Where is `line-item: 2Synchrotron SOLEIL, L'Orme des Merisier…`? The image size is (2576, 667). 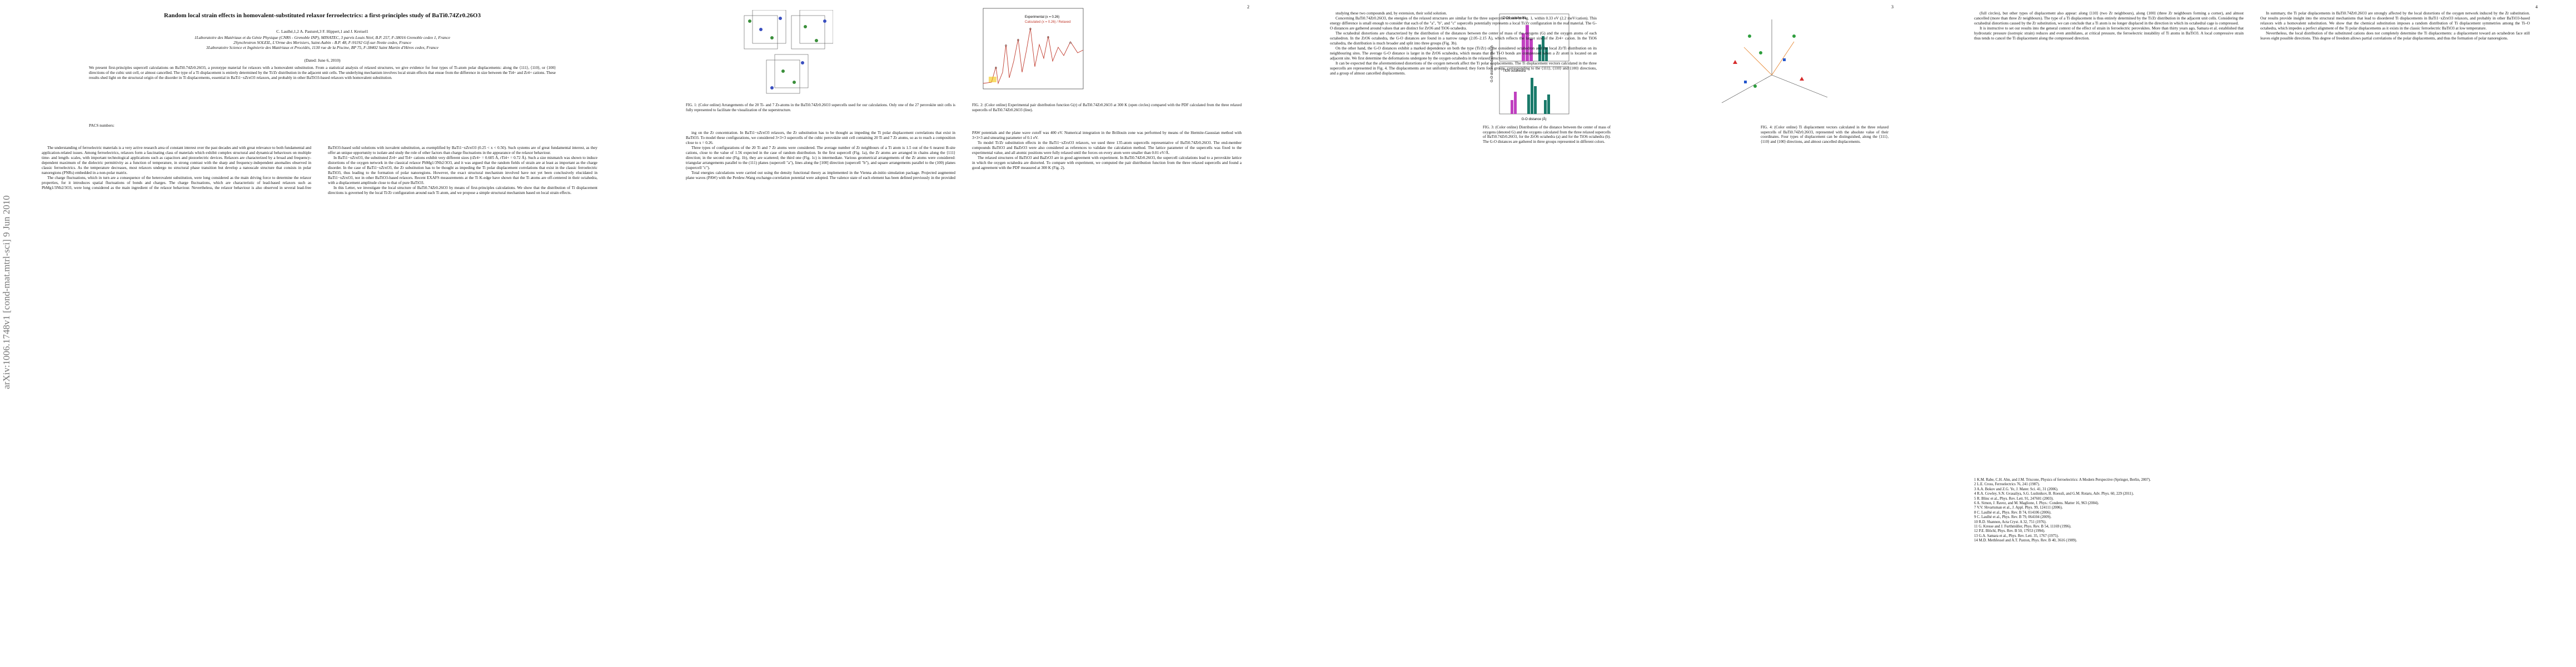 line-item: 2Synchrotron SOLEIL, L'Orme des Merisier… is located at coordinates (322, 42).